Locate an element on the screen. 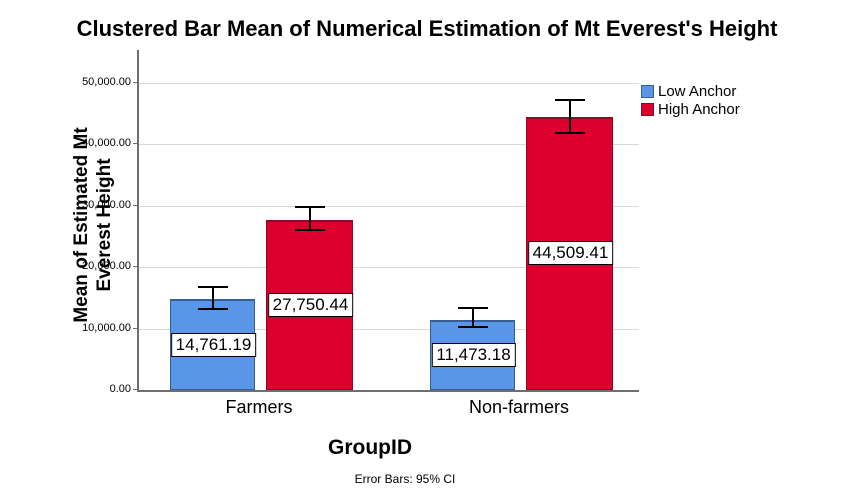  y-tick-label: 40,000.00 is located at coordinates (106, 143).